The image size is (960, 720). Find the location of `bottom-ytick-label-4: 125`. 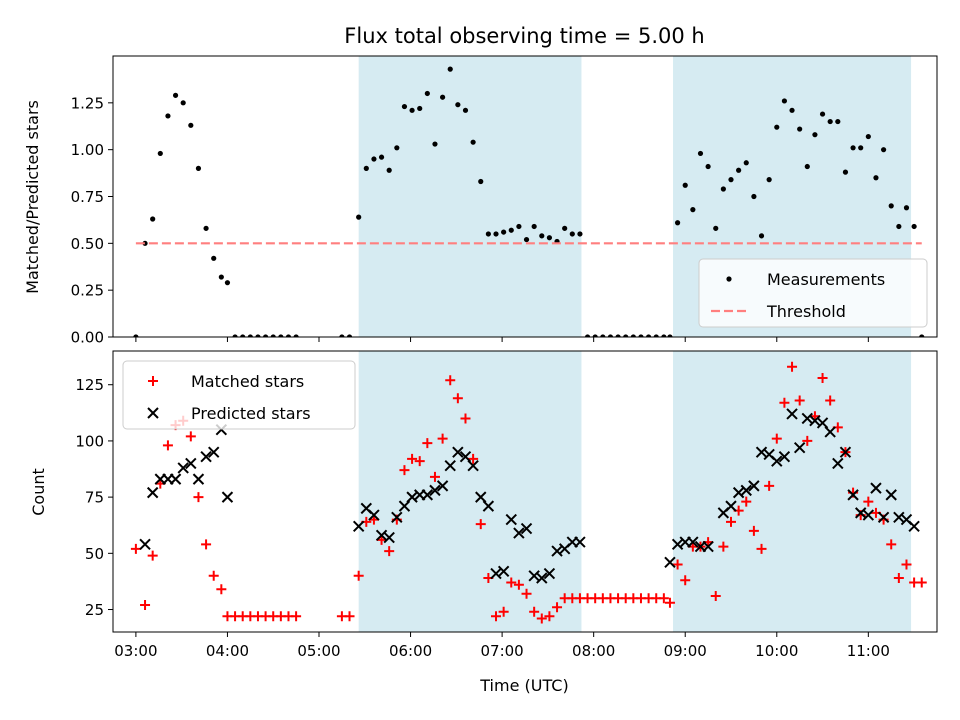

bottom-ytick-label-4: 125 is located at coordinates (89, 385).